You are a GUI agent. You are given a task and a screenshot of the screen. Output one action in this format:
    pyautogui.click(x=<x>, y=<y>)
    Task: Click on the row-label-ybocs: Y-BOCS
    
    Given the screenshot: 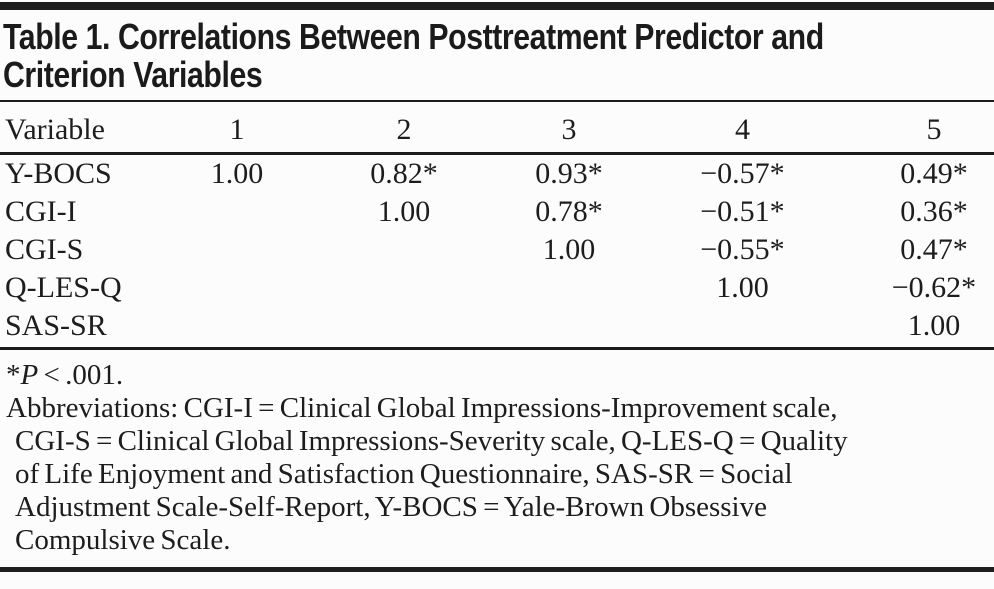 What is the action you would take?
    pyautogui.click(x=58, y=173)
    